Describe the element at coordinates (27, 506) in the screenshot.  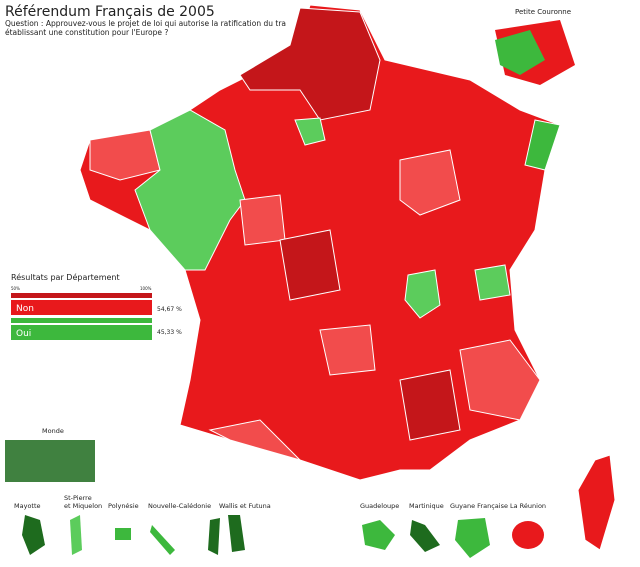
I see `label: Mayotte` at that location.